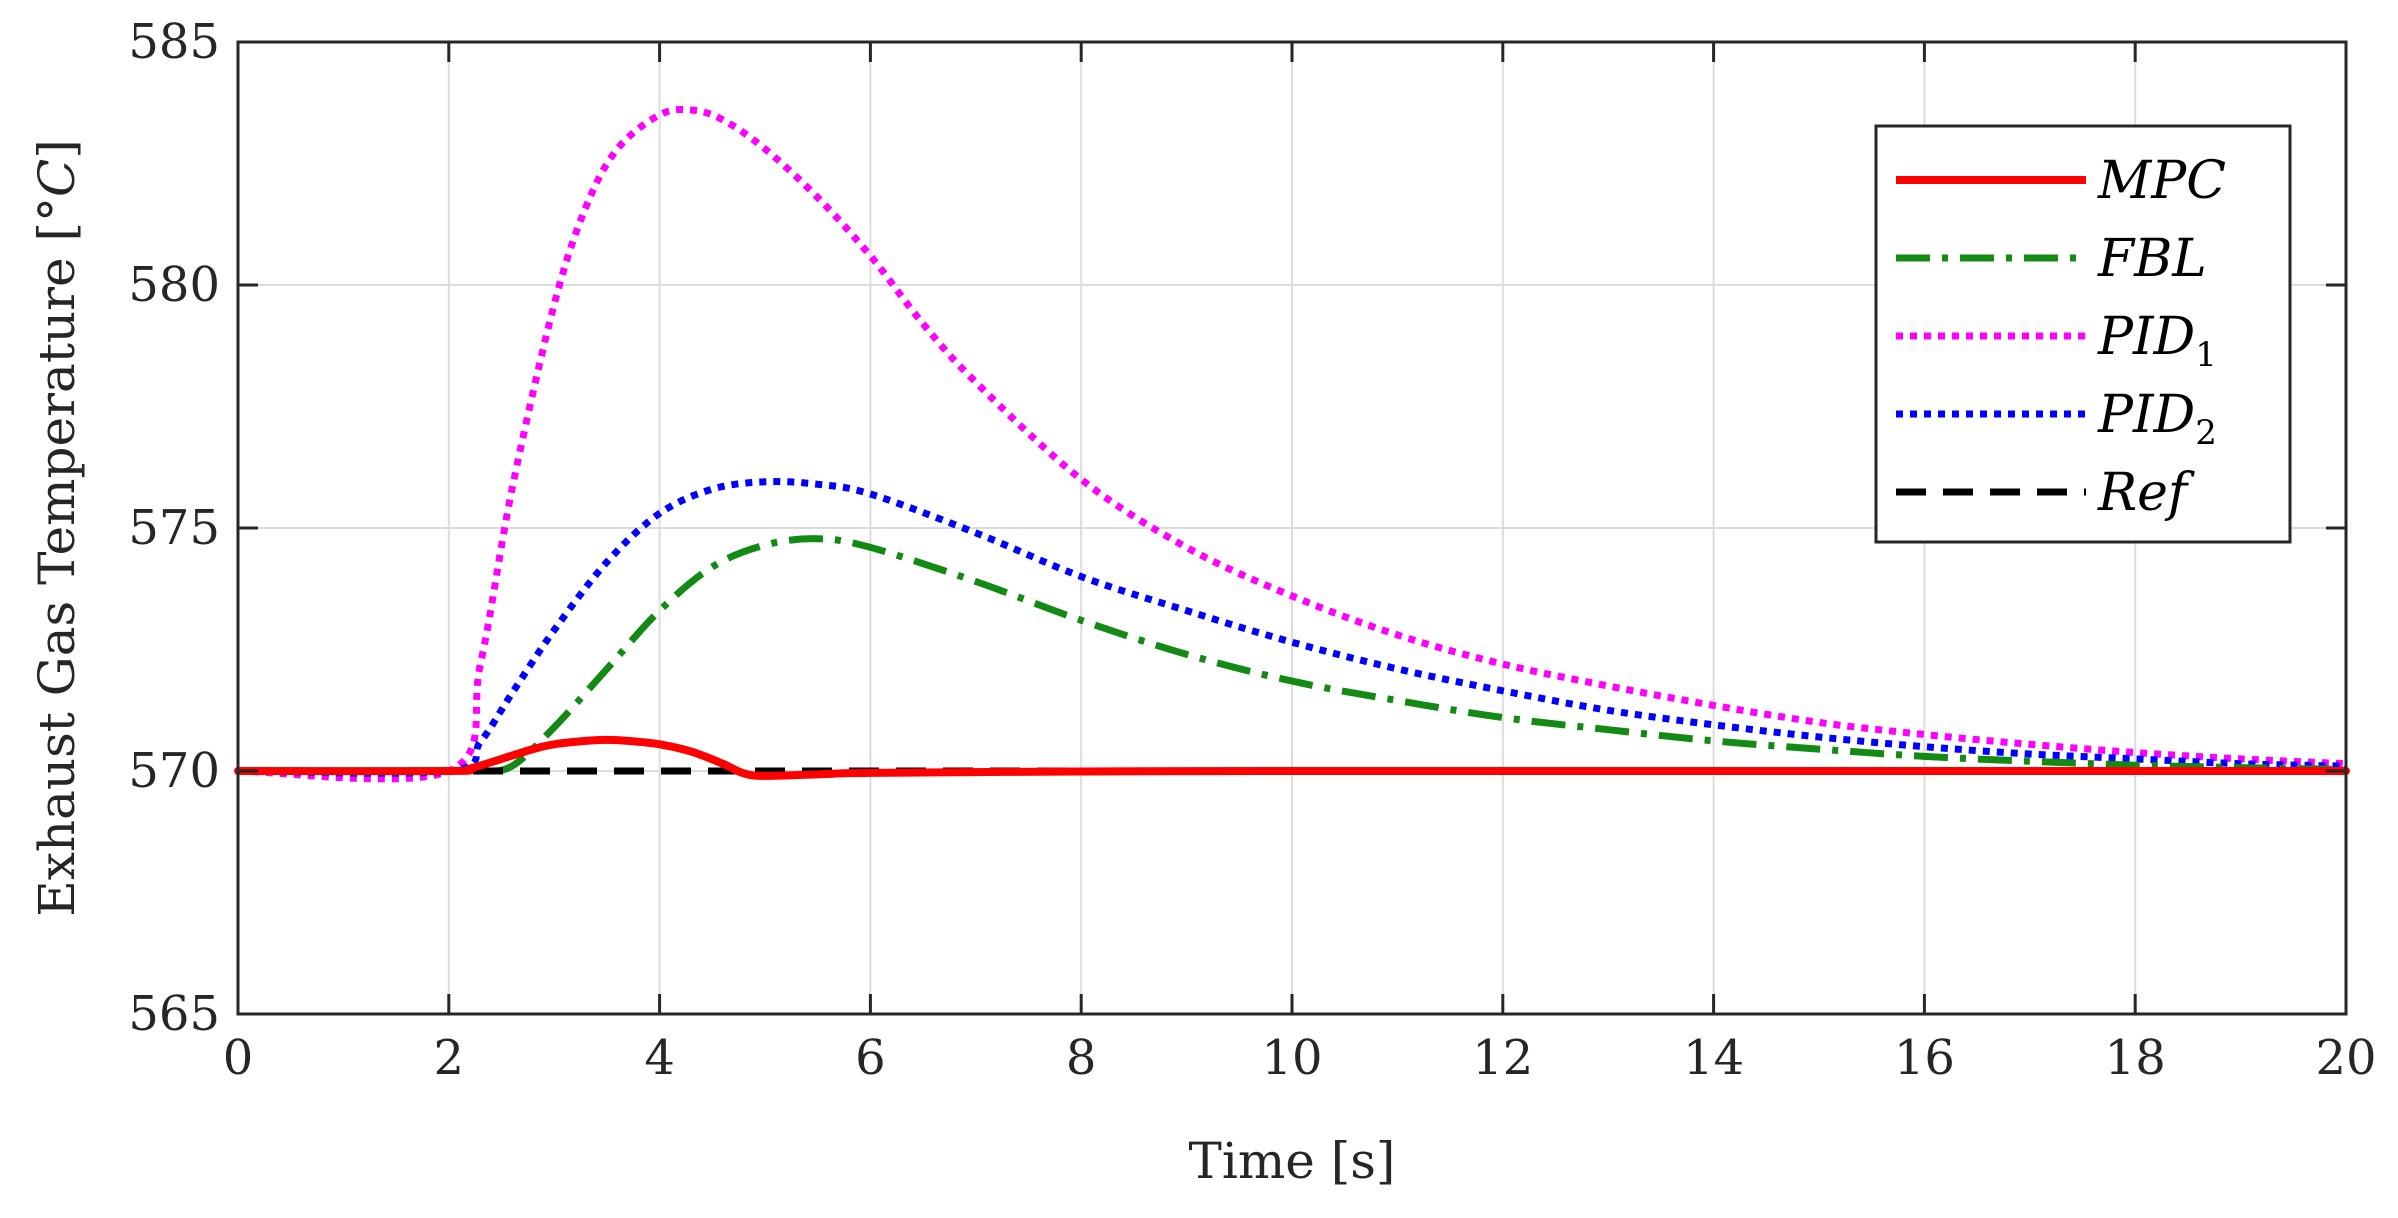 This screenshot has width=2398, height=1218. Describe the element at coordinates (659, 1058) in the screenshot. I see `x-tick-label: 4` at that location.